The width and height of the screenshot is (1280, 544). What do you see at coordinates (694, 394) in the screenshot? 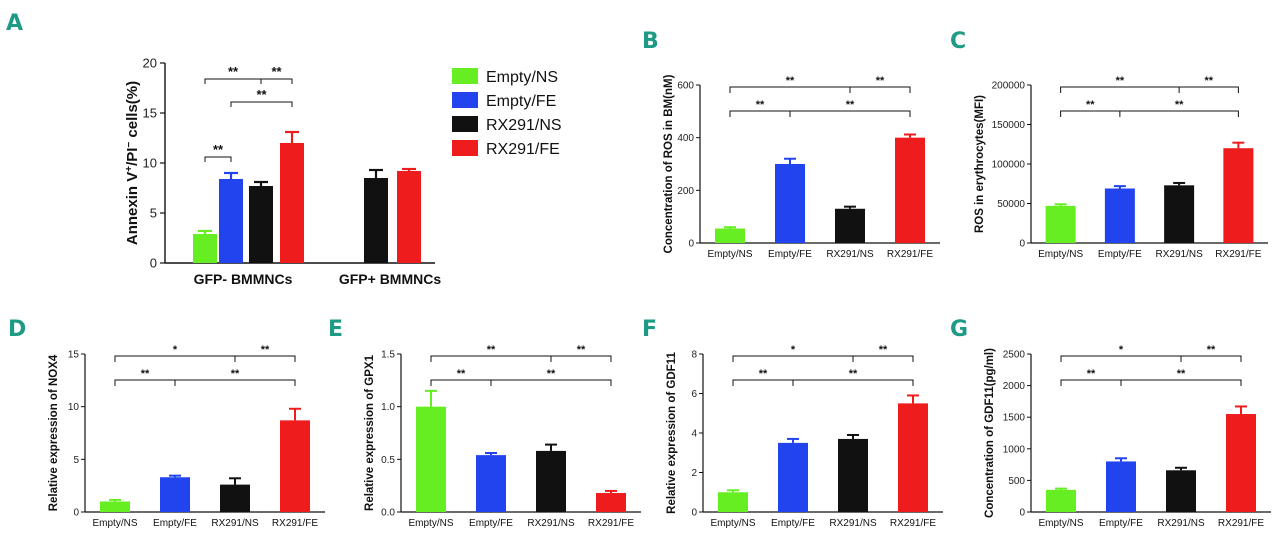
I see `y-tick-label: 6` at bounding box center [694, 394].